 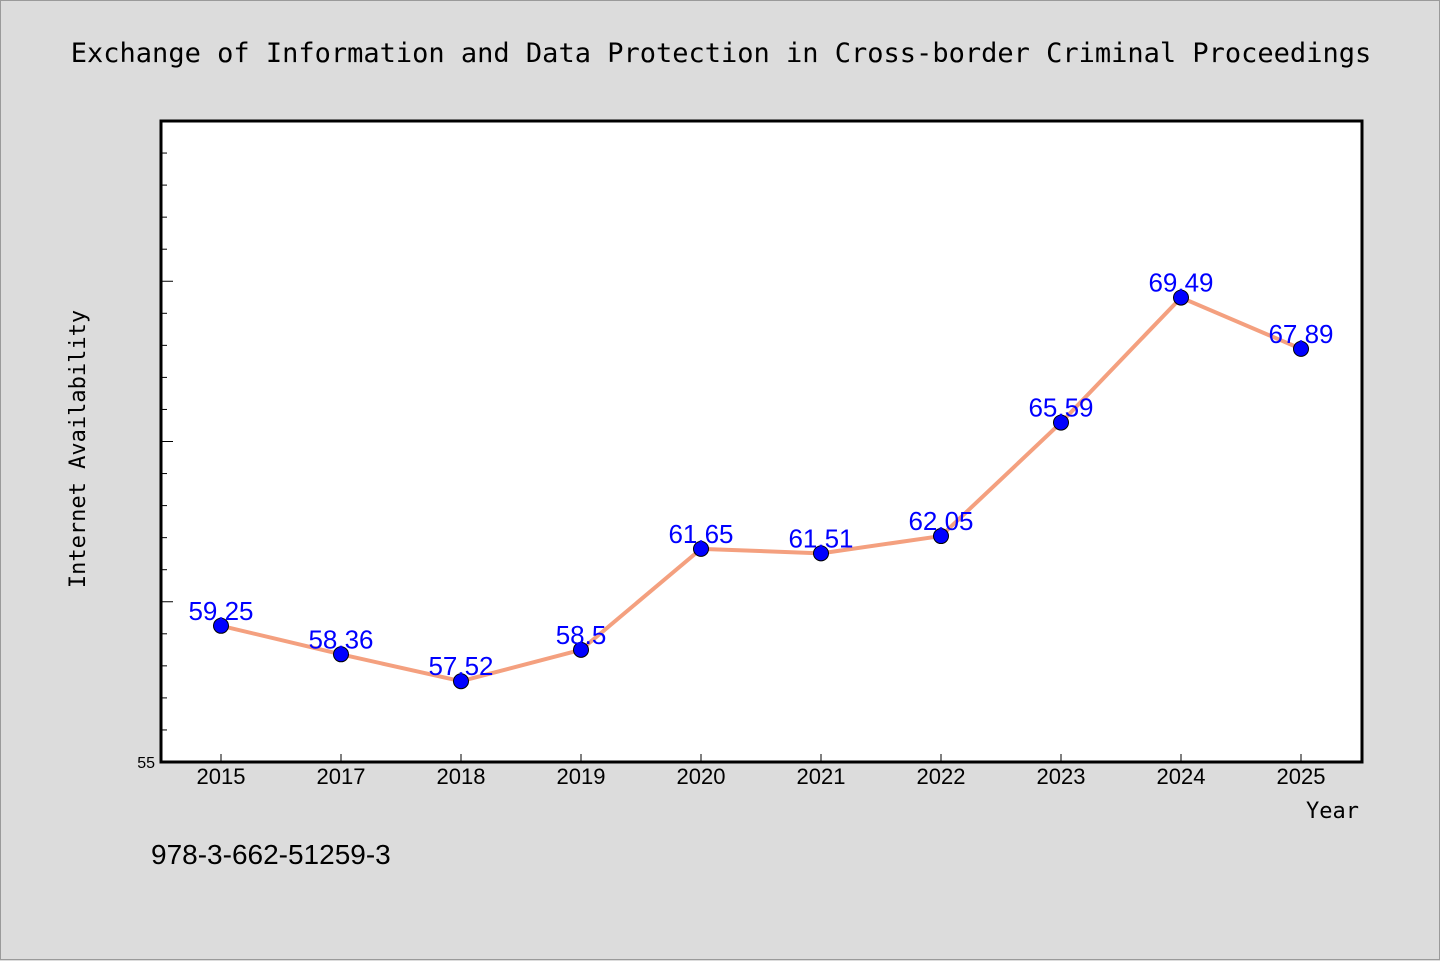 I want to click on x-tick-label: 2022, so click(x=941, y=776).